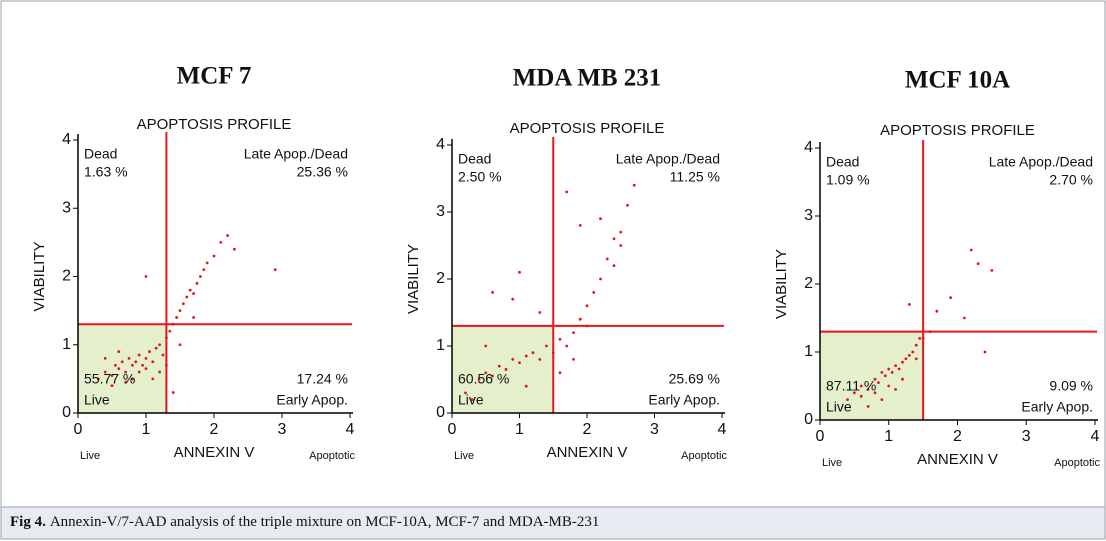  What do you see at coordinates (851, 386) in the screenshot?
I see `quadrant-percent: 87.11 %` at bounding box center [851, 386].